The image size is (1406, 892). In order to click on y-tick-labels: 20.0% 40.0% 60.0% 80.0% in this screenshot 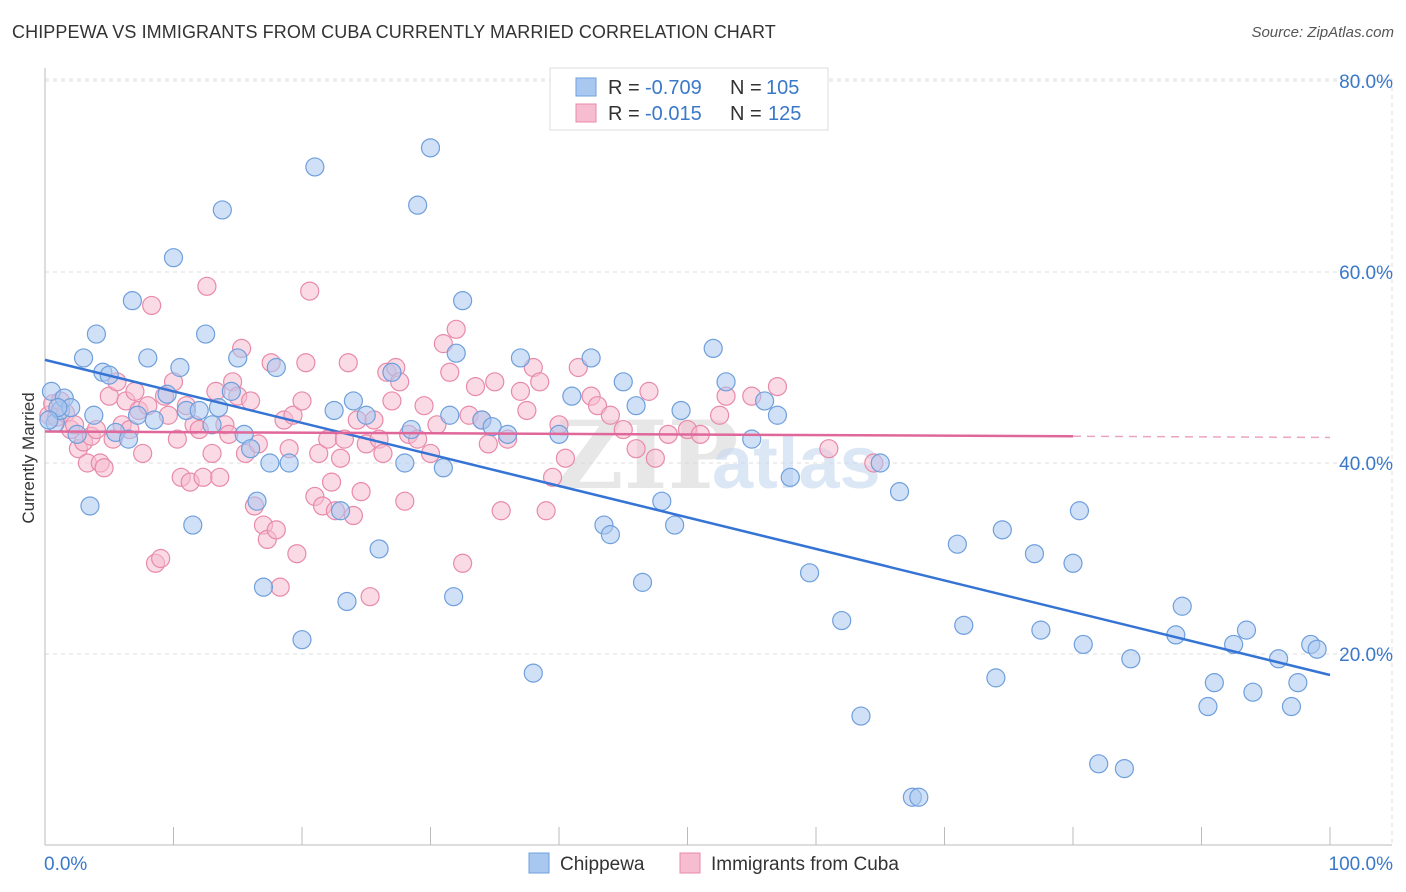, I will do `click(1366, 369)`.